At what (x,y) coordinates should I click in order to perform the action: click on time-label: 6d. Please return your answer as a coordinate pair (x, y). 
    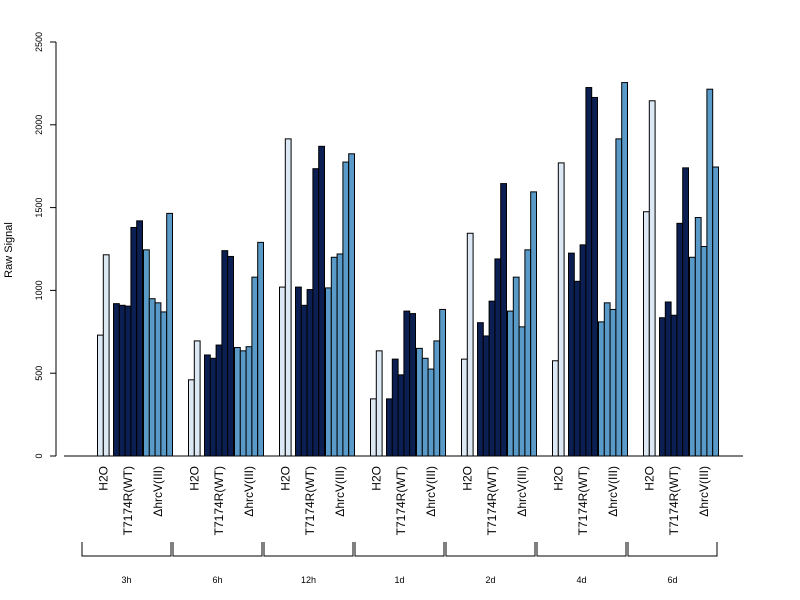
    Looking at the image, I should click on (672, 580).